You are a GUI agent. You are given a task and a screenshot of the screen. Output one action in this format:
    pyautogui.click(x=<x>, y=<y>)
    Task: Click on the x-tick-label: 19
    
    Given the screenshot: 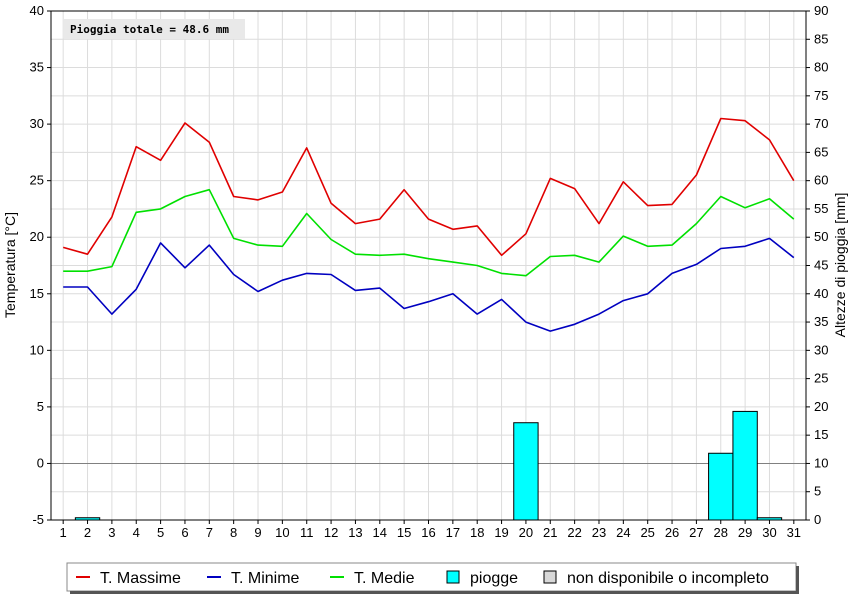 What is the action you would take?
    pyautogui.click(x=501, y=532)
    